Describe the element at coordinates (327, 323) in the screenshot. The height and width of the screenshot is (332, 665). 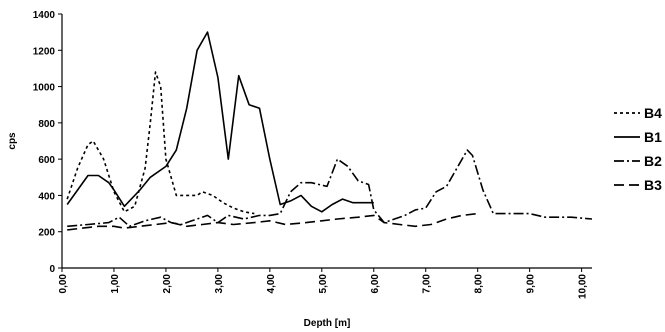
I see `x-axis-title: Depth [m]` at that location.